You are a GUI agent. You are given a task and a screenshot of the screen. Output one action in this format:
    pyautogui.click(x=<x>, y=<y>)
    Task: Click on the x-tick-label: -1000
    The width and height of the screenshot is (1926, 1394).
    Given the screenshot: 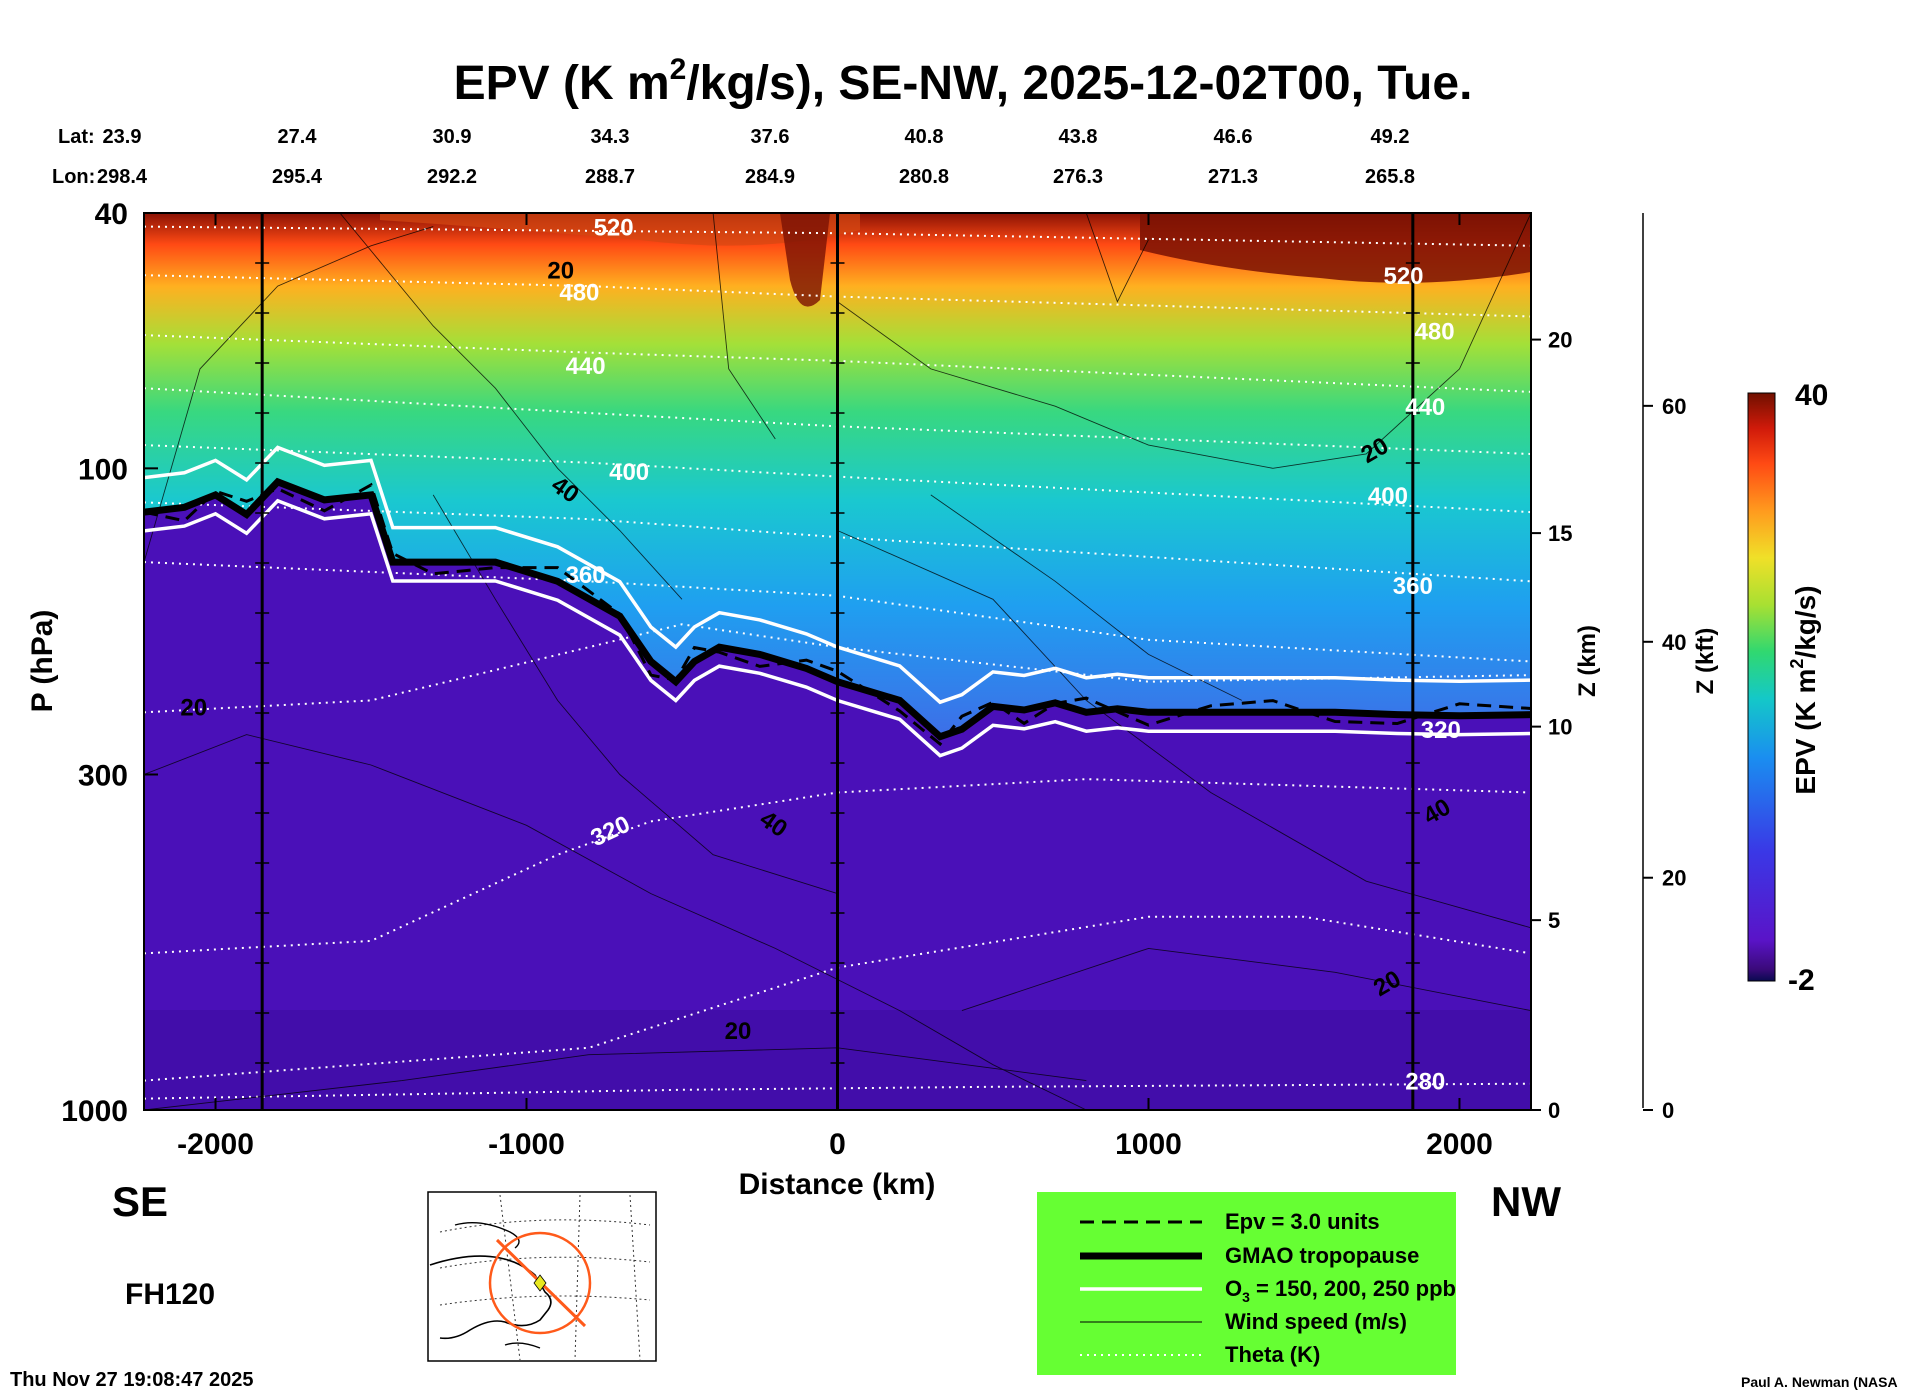 What is the action you would take?
    pyautogui.click(x=526, y=1144)
    